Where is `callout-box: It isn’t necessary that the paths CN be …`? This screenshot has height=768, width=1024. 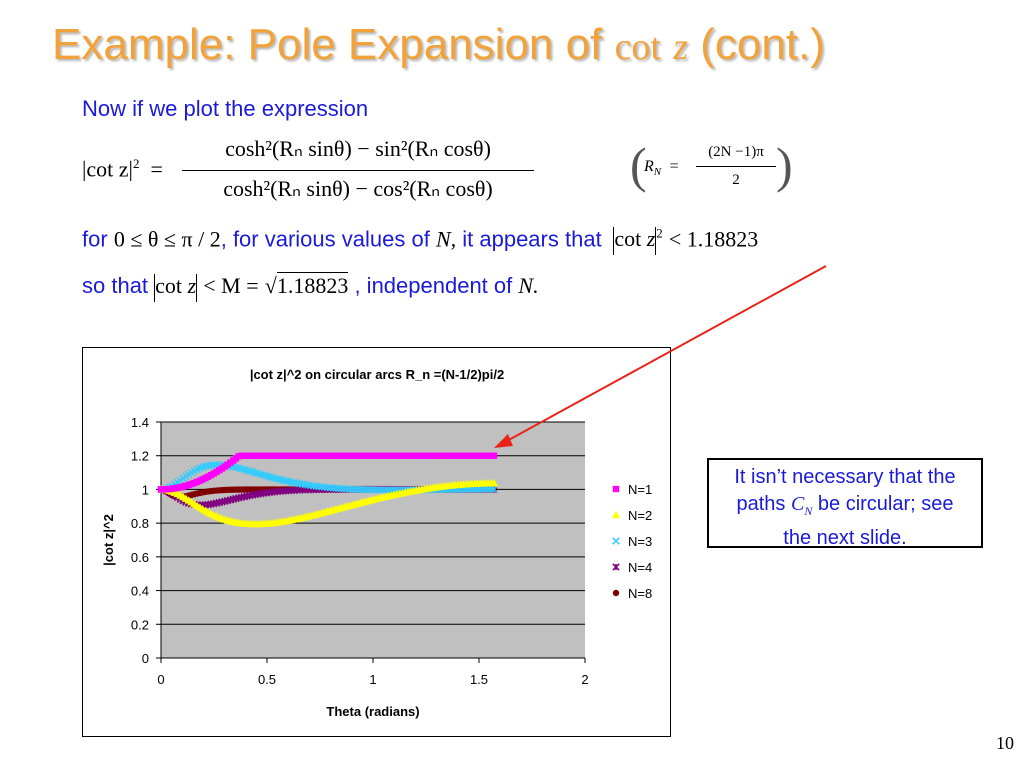
callout-box: It isn’t necessary that the paths CN be … is located at coordinates (845, 503).